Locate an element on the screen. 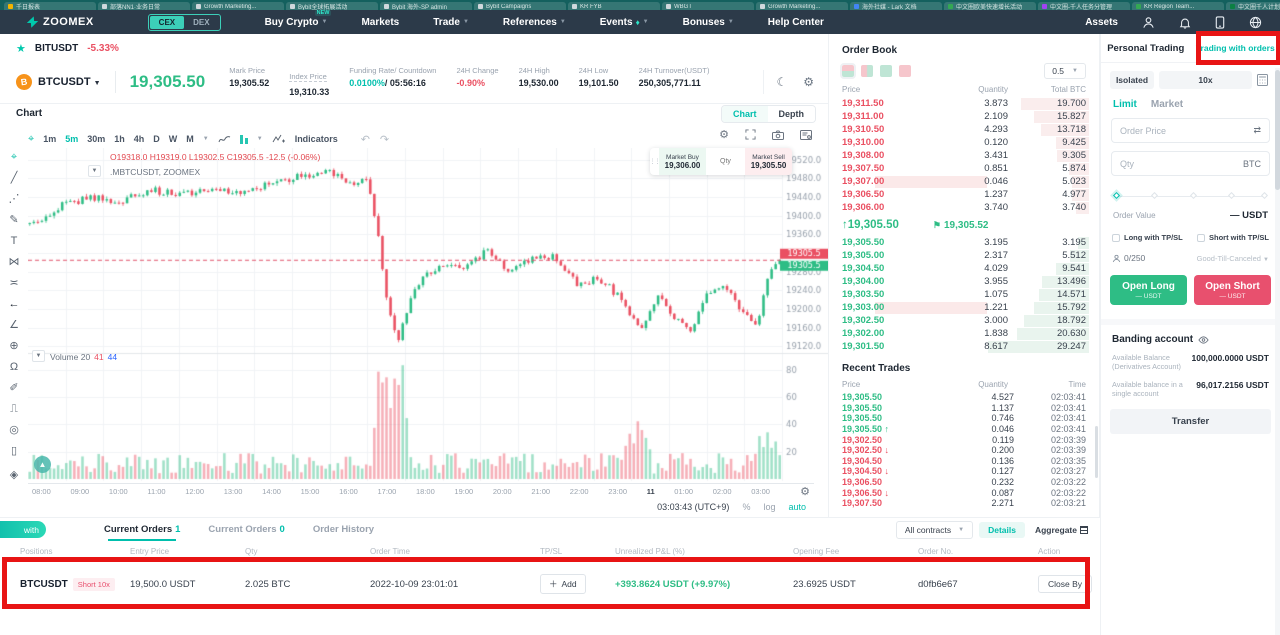 The height and width of the screenshot is (635, 1280). tab-trading-with-orders: Trading with orders is located at coordinates (1235, 48).